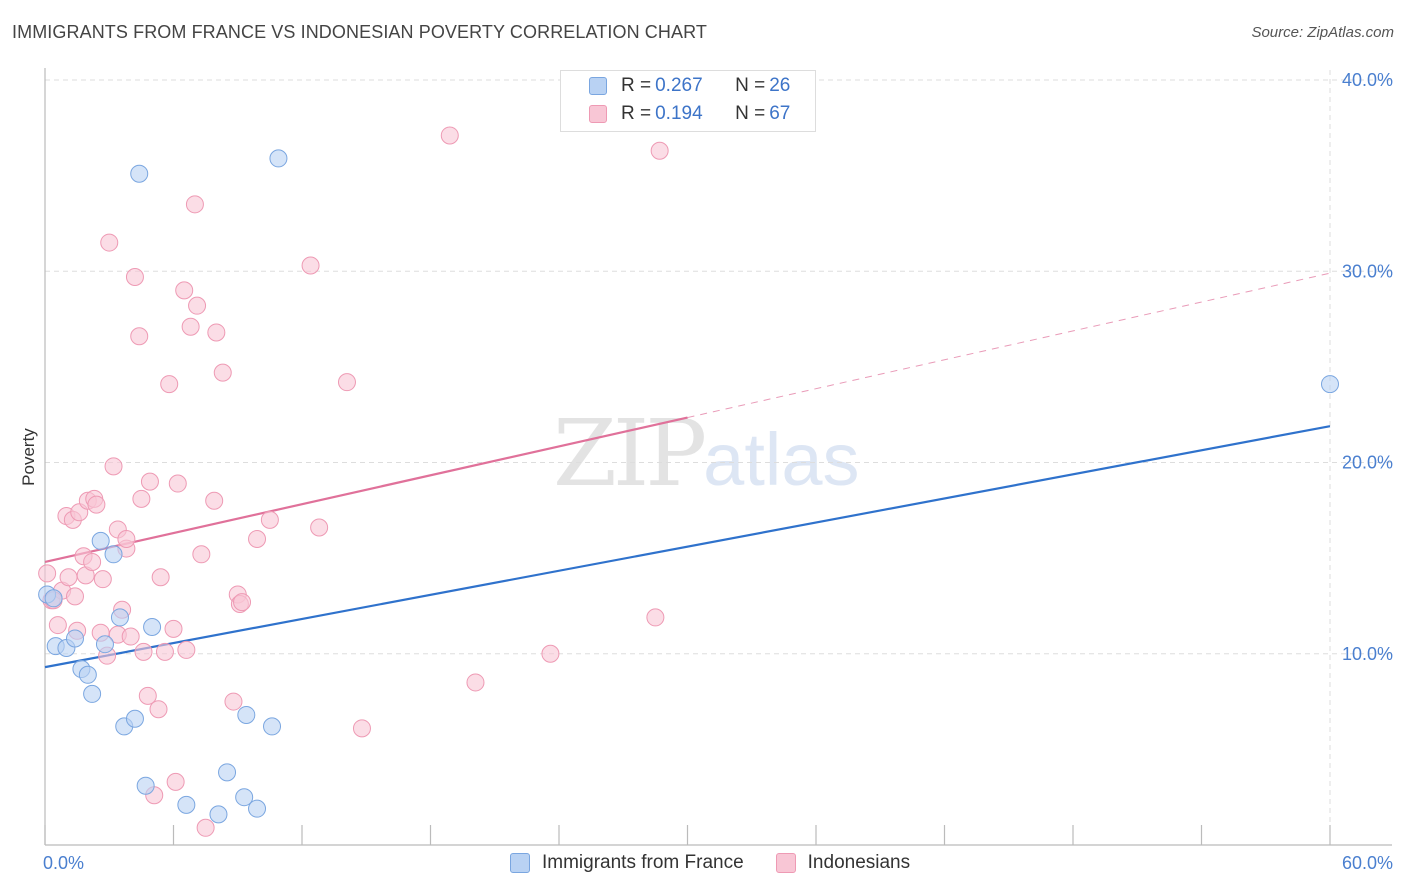 Image resolution: width=1406 pixels, height=892 pixels. I want to click on legend-row-indonesians: R = 0.194 N = 67, so click(675, 114).